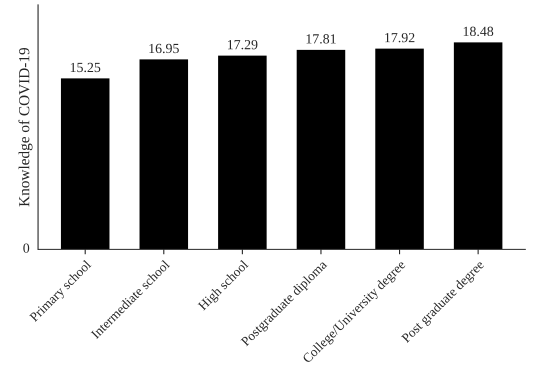 Image resolution: width=536 pixels, height=375 pixels. What do you see at coordinates (243, 45) in the screenshot?
I see `data-label: 17.29` at bounding box center [243, 45].